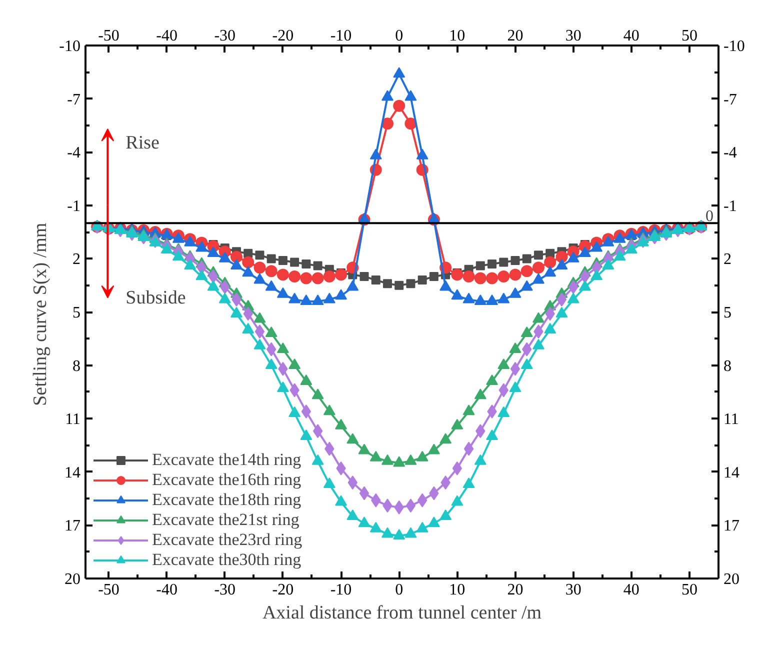 This screenshot has height=648, width=758. What do you see at coordinates (72, 473) in the screenshot?
I see `y-tick-label: 14` at bounding box center [72, 473].